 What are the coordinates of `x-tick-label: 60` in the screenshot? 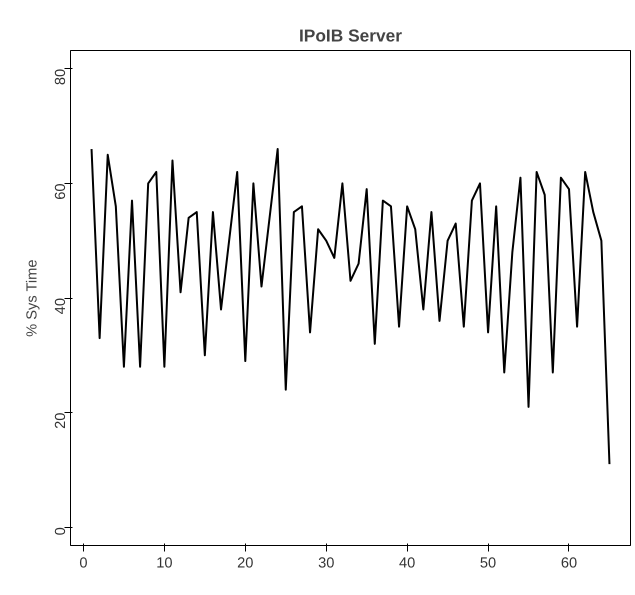 It's located at (569, 564).